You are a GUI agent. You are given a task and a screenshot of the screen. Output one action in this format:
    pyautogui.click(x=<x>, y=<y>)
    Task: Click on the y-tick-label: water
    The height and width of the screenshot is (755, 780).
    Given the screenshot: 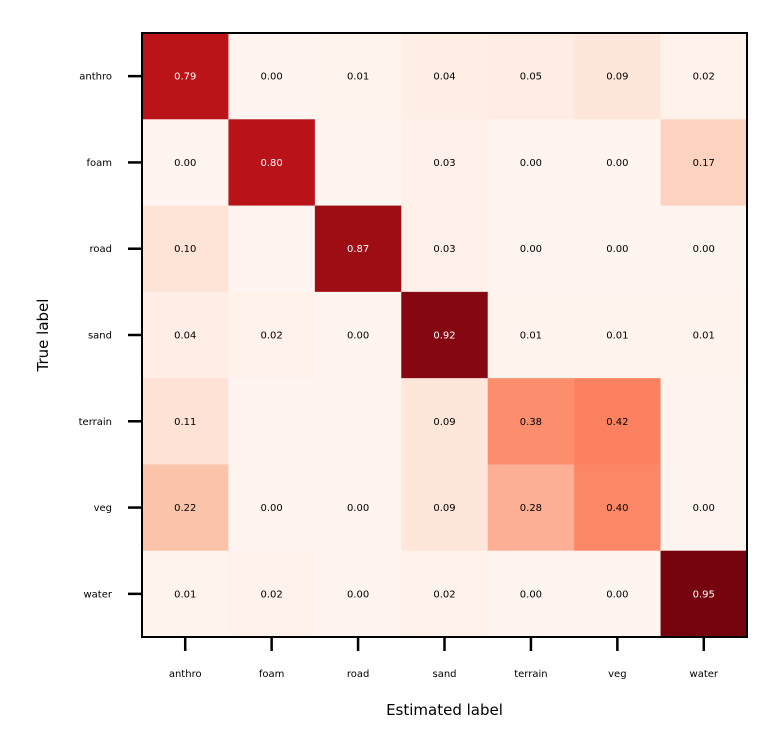 What is the action you would take?
    pyautogui.click(x=98, y=594)
    